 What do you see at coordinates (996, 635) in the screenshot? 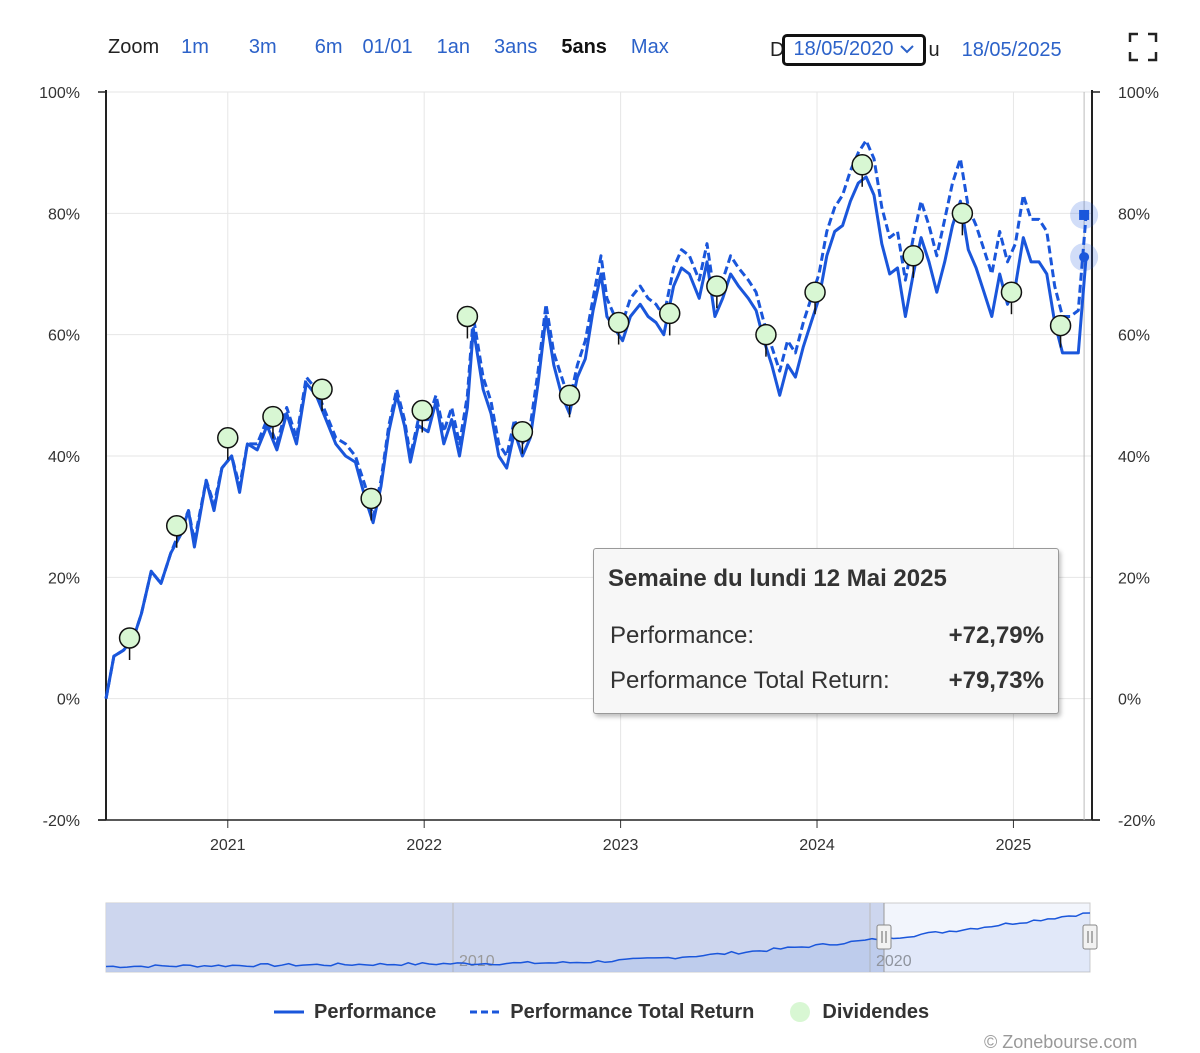
I see `tooltip-value: +72,79%` at bounding box center [996, 635].